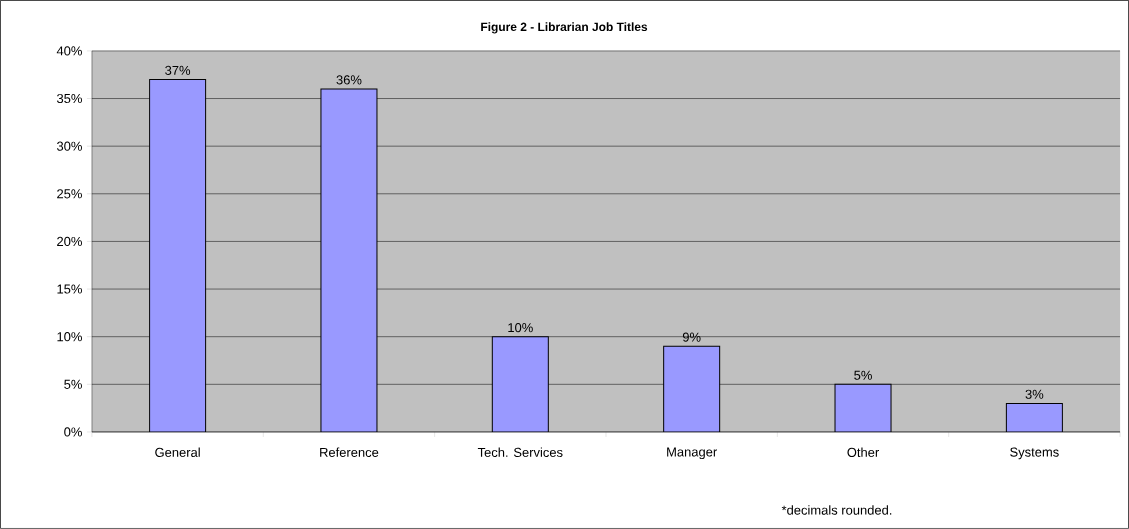 This screenshot has width=1129, height=529. Describe the element at coordinates (69, 289) in the screenshot. I see `y-tick-label: 15%` at that location.